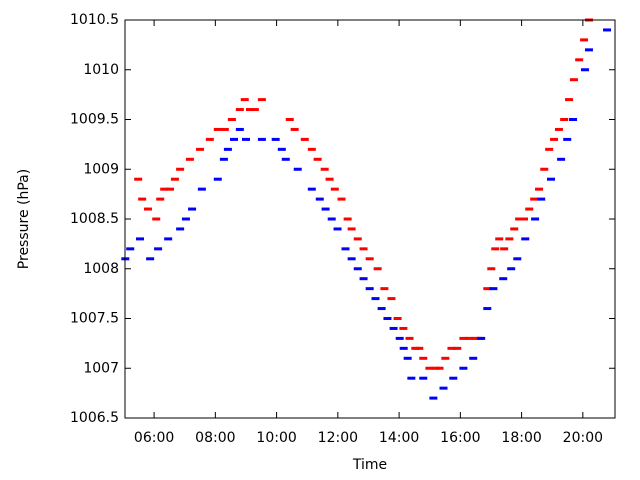  I want to click on x-tick-label: 18:00, so click(521, 438).